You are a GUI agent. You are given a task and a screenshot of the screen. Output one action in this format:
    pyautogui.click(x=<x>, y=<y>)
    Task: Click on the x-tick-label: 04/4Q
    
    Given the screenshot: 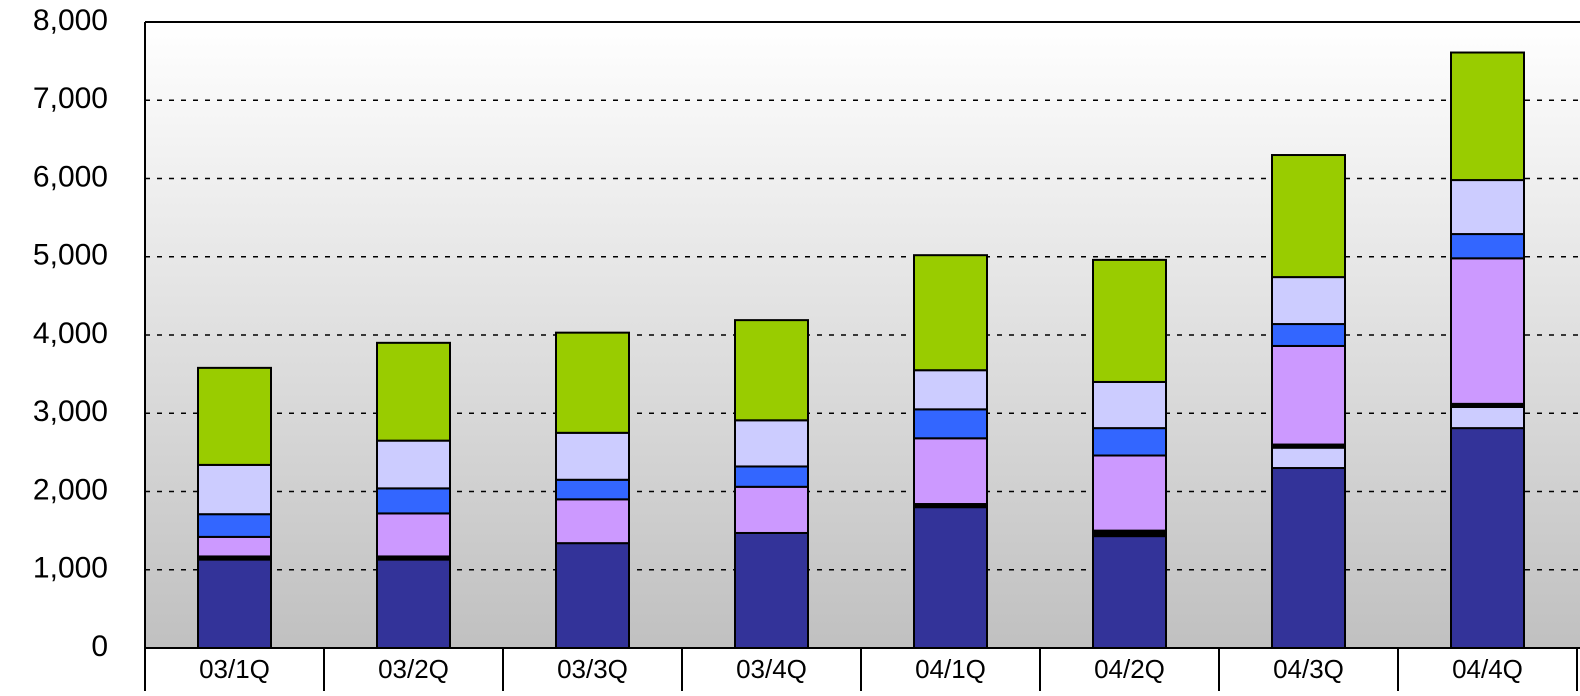 What is the action you would take?
    pyautogui.click(x=1487, y=669)
    